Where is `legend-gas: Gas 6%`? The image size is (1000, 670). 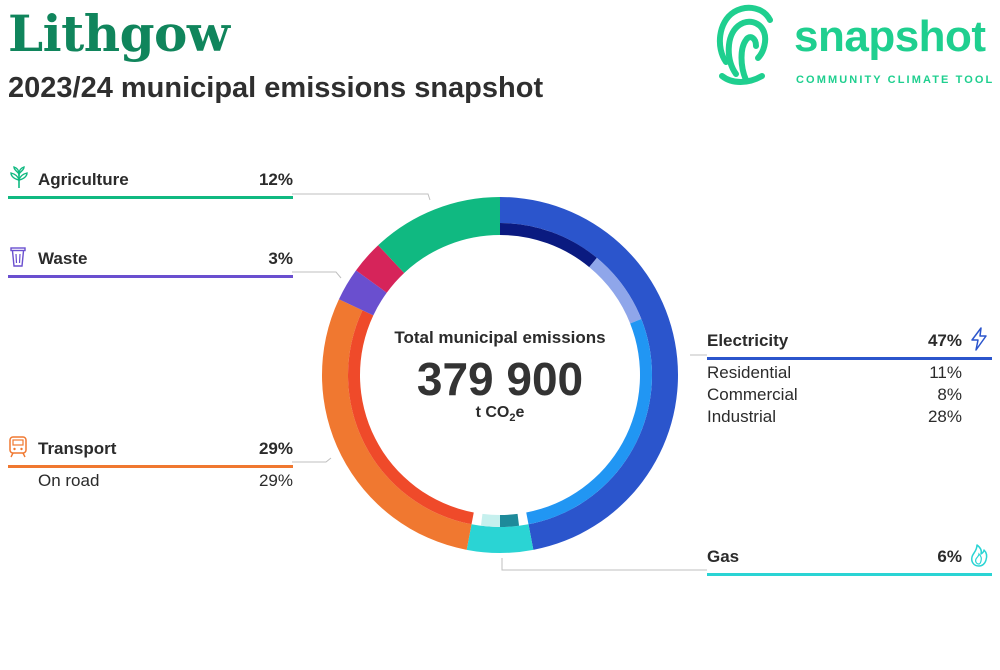 legend-gas: Gas 6% is located at coordinates (849, 560).